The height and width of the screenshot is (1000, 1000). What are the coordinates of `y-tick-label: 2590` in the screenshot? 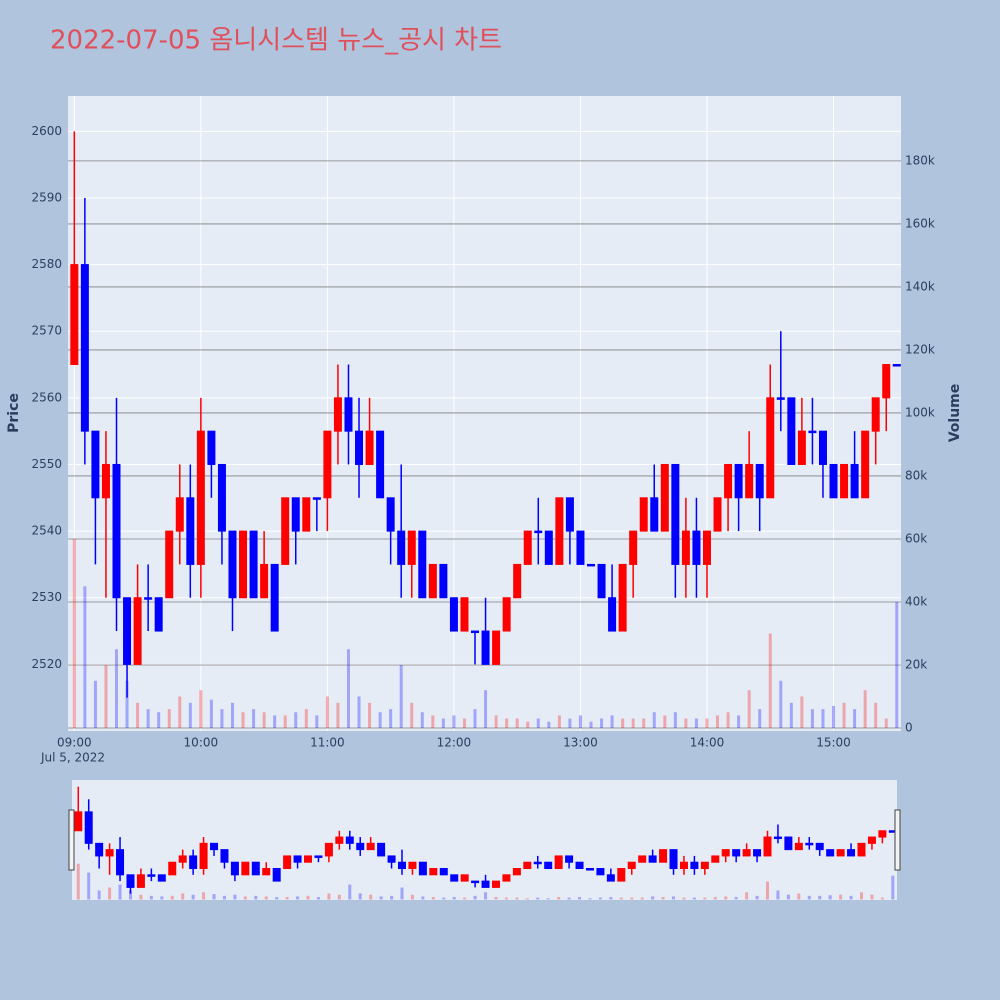 It's located at (46, 197).